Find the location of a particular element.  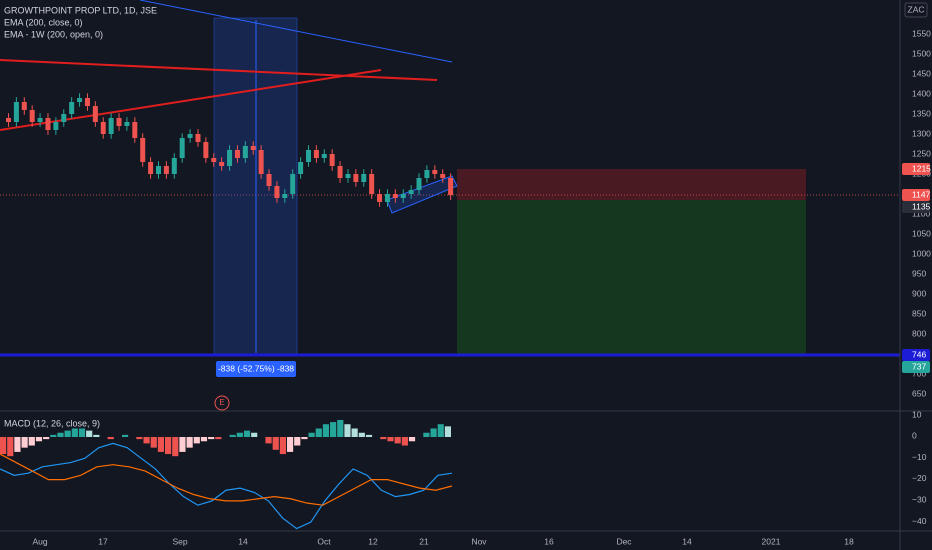

date-tick-label: 21 is located at coordinates (424, 541).